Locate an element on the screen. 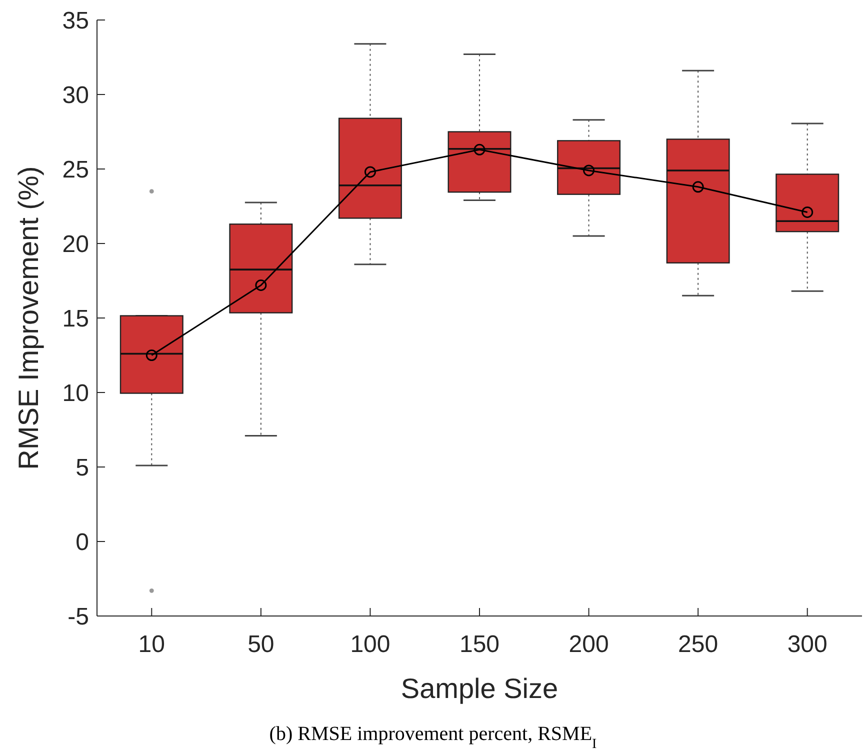 The width and height of the screenshot is (866, 754). y-tick-label: 15 is located at coordinates (75, 318).